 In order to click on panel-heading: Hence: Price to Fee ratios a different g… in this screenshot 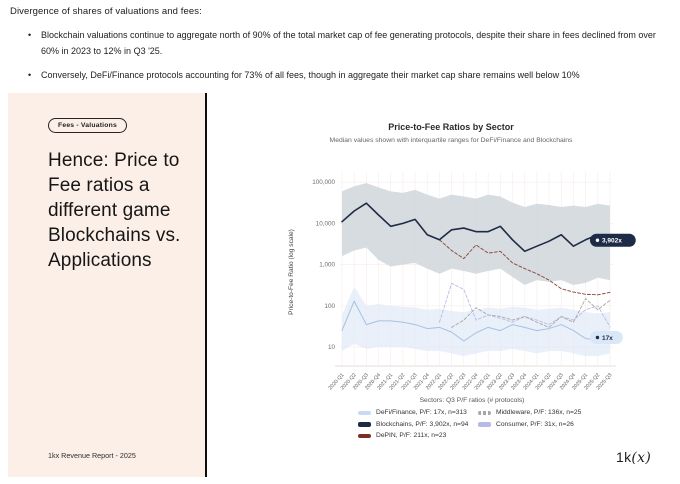, I will do `click(114, 211)`.